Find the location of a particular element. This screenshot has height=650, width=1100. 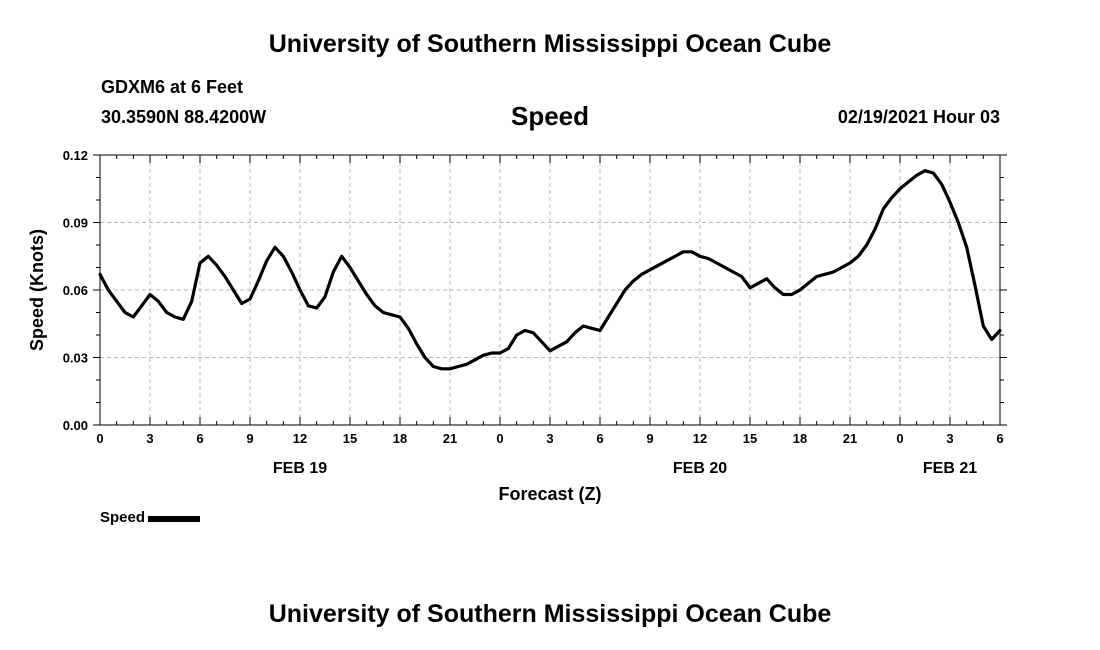

chart-title: Speed is located at coordinates (550, 116).